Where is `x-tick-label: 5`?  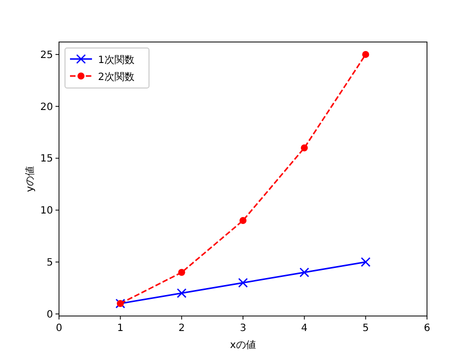
x-tick-label: 5 is located at coordinates (365, 328).